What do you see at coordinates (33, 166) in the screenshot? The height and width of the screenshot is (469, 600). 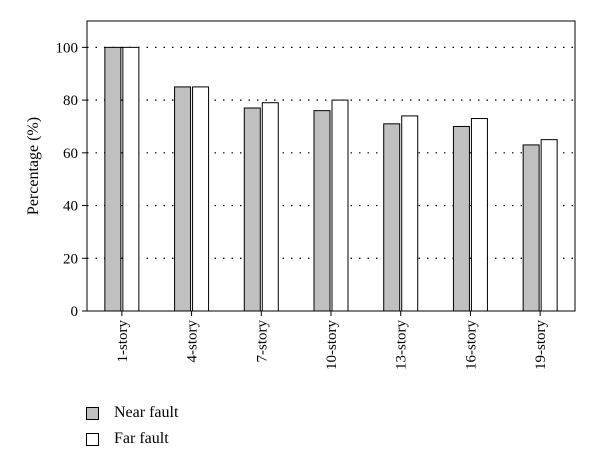 I see `y-axis-title: Percentage (%)` at bounding box center [33, 166].